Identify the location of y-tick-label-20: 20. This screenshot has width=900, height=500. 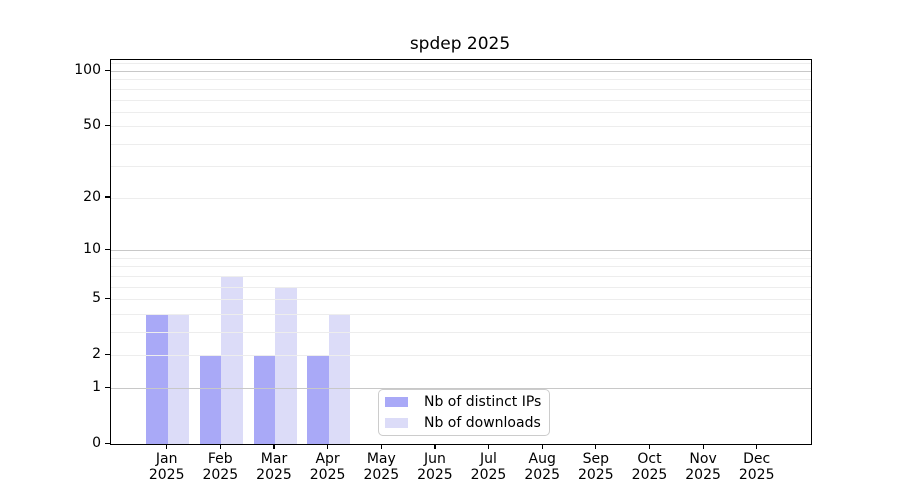
(92, 196).